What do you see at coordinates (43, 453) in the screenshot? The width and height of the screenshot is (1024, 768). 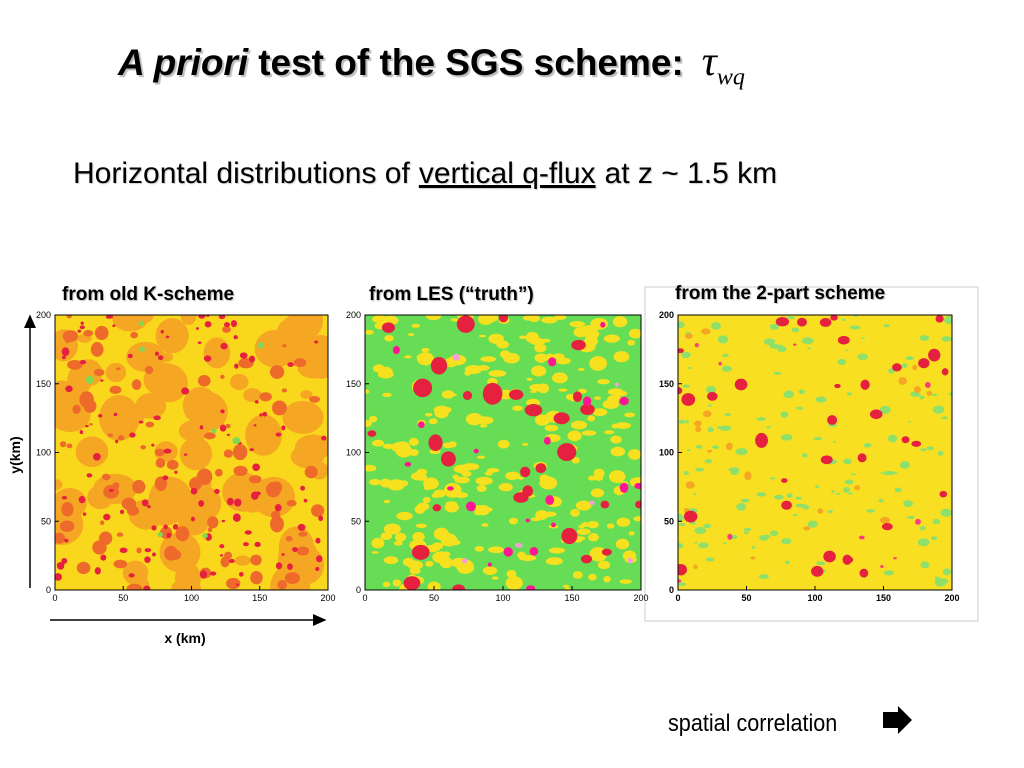 I see `y-tick-label: 100` at bounding box center [43, 453].